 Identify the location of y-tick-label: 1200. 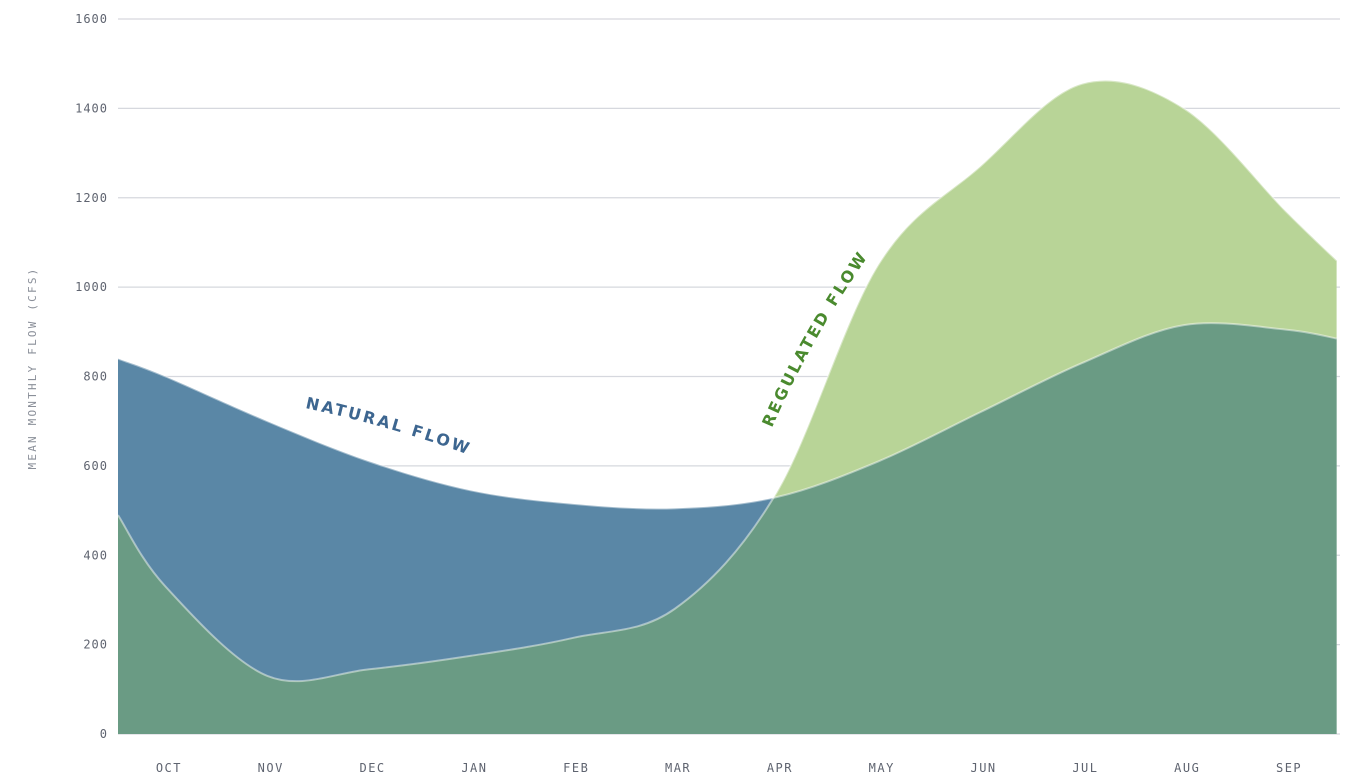
(91, 198).